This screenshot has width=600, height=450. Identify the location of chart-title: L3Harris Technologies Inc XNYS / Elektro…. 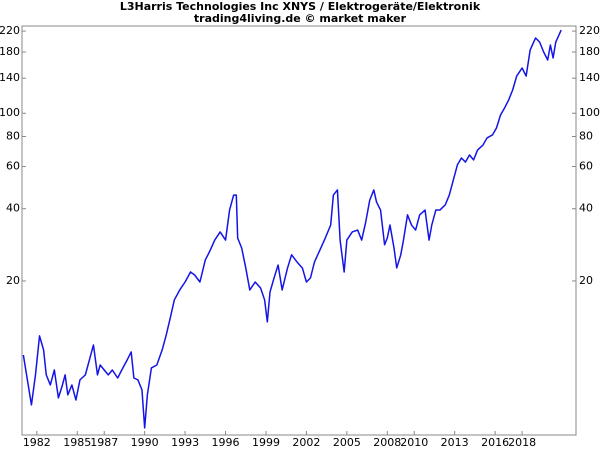
(300, 6).